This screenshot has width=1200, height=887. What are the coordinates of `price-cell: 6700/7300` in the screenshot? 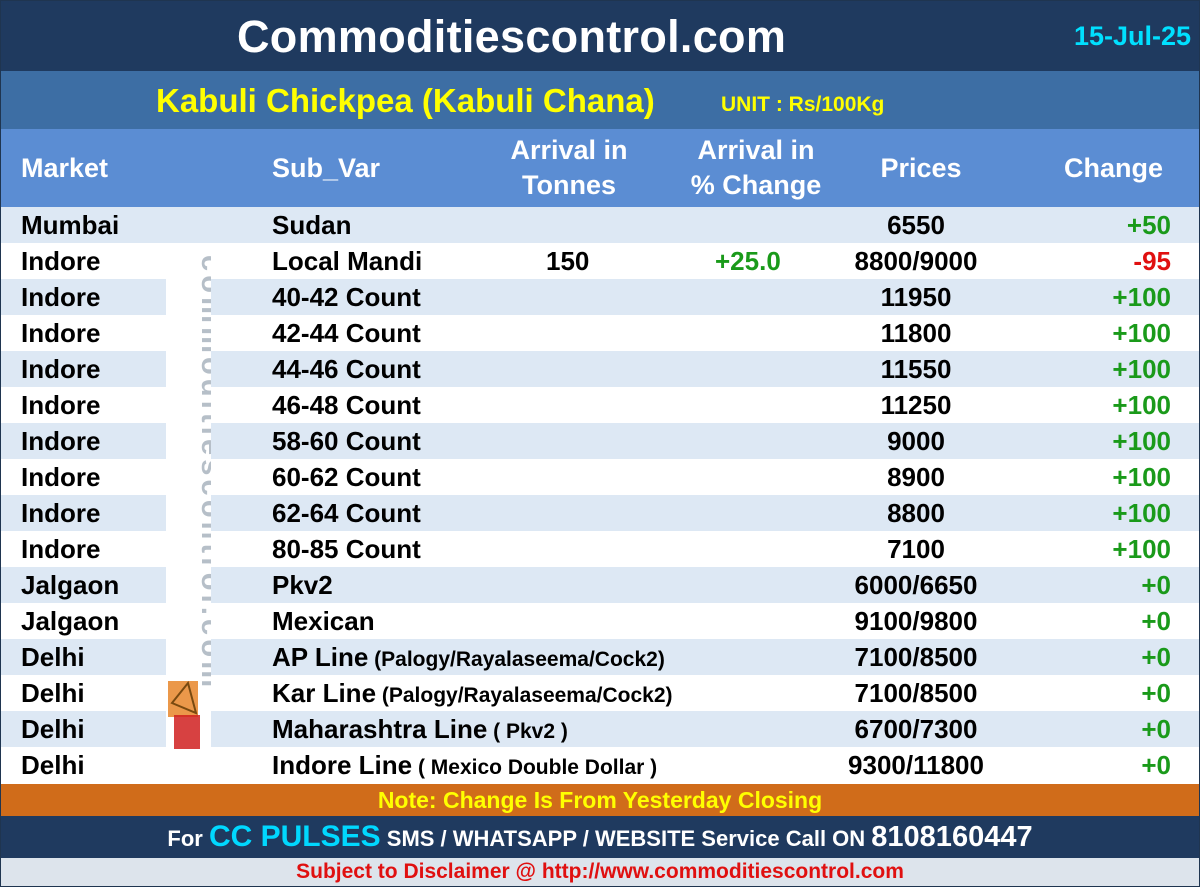 It's located at (916, 729).